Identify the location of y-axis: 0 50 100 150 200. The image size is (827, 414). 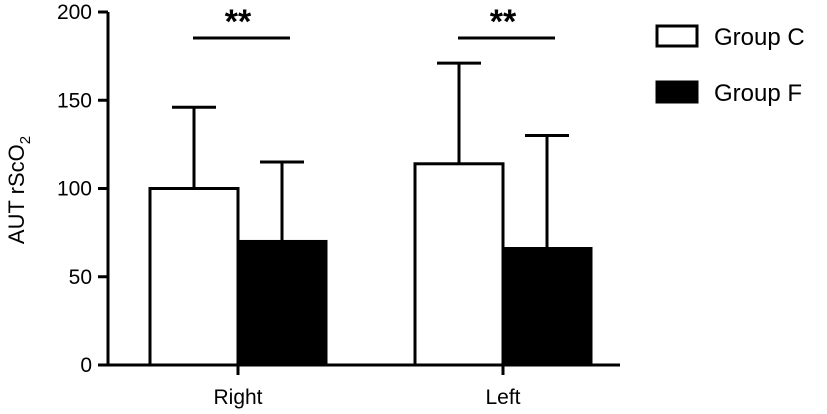
(83, 189).